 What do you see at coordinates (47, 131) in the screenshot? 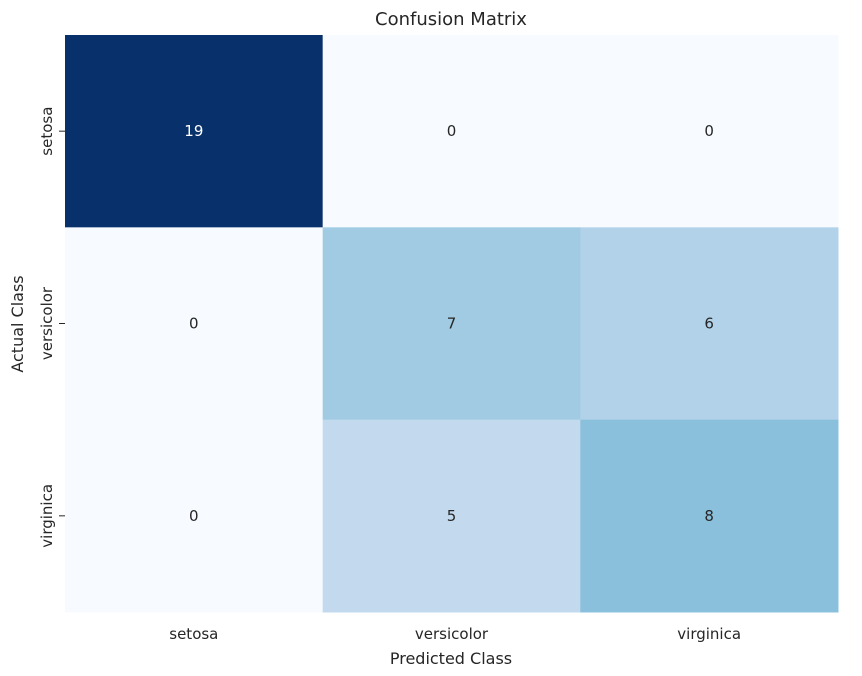
I see `y-tick-label: setosa` at bounding box center [47, 131].